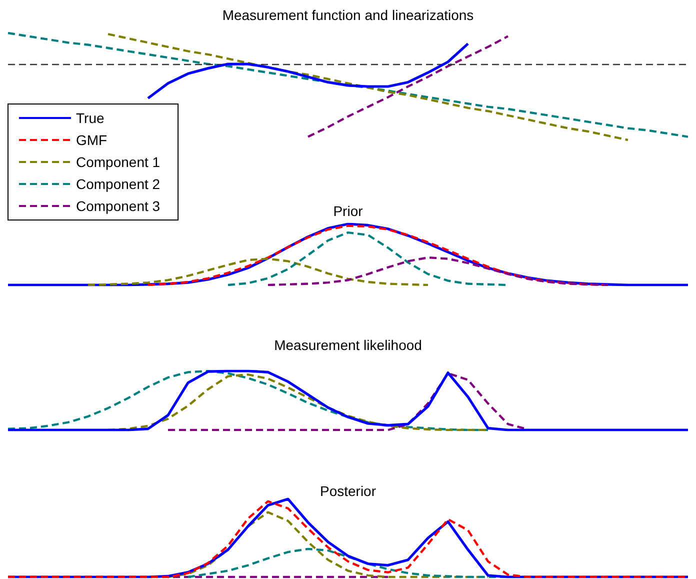  What do you see at coordinates (348, 345) in the screenshot?
I see `chart-title: Measurement likelihood` at bounding box center [348, 345].